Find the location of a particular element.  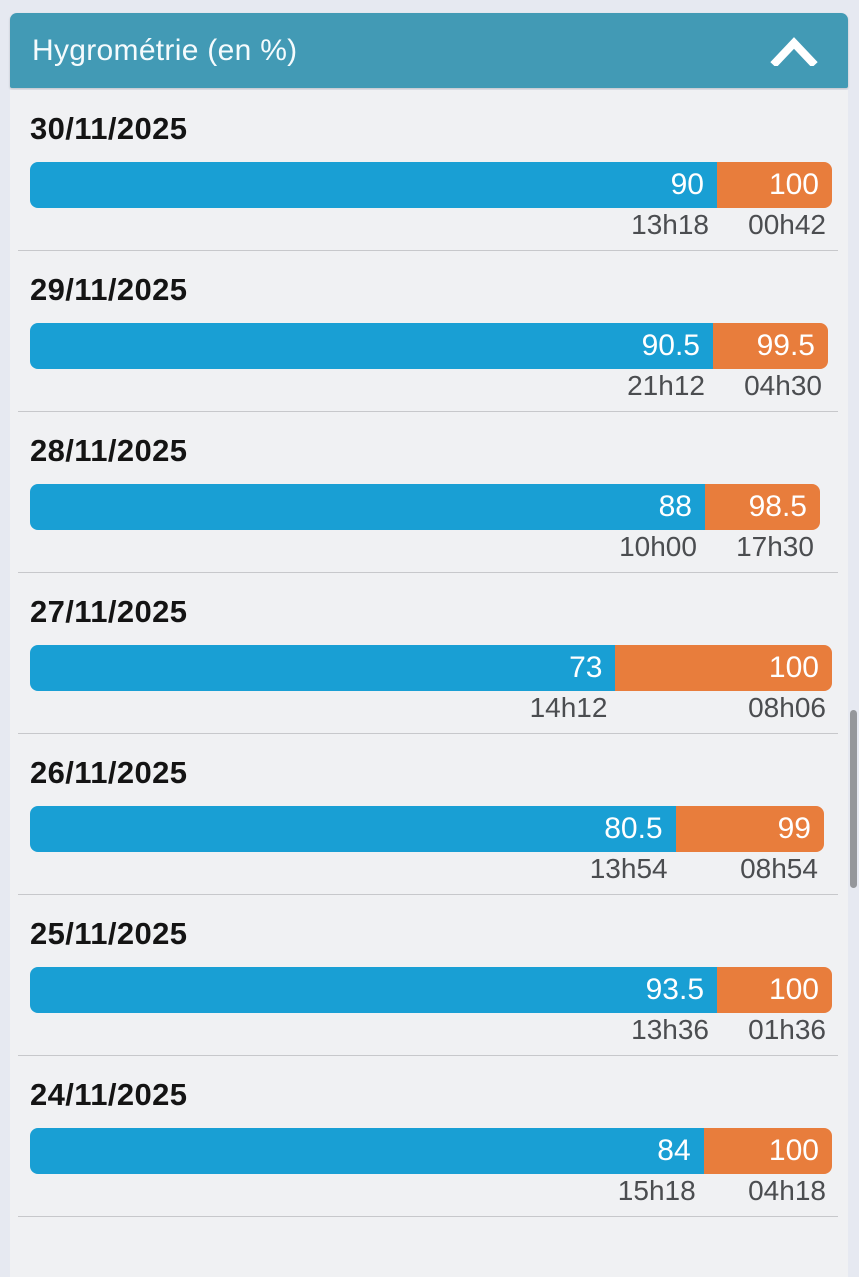

row-date: 28/11/2025 is located at coordinates (109, 450).